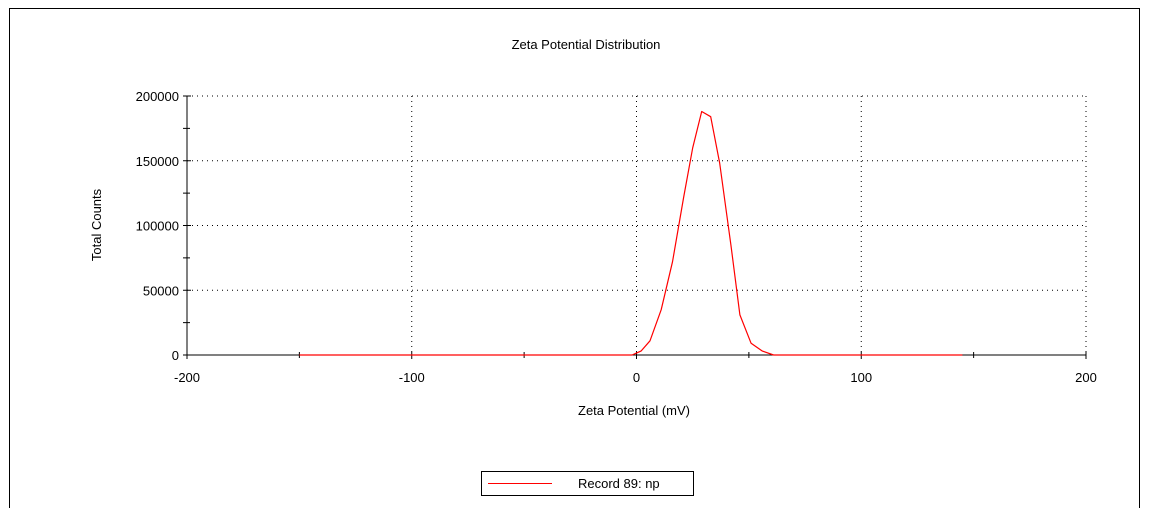 The image size is (1152, 508). I want to click on x-axis-label: Zeta Potential (mV), so click(634, 410).